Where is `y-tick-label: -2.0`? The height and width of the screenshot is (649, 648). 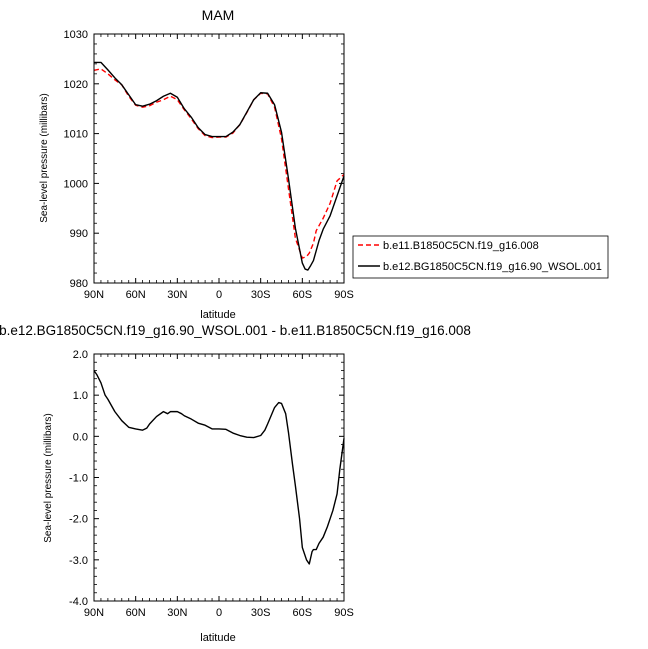 y-tick-label: -2.0 is located at coordinates (78, 520).